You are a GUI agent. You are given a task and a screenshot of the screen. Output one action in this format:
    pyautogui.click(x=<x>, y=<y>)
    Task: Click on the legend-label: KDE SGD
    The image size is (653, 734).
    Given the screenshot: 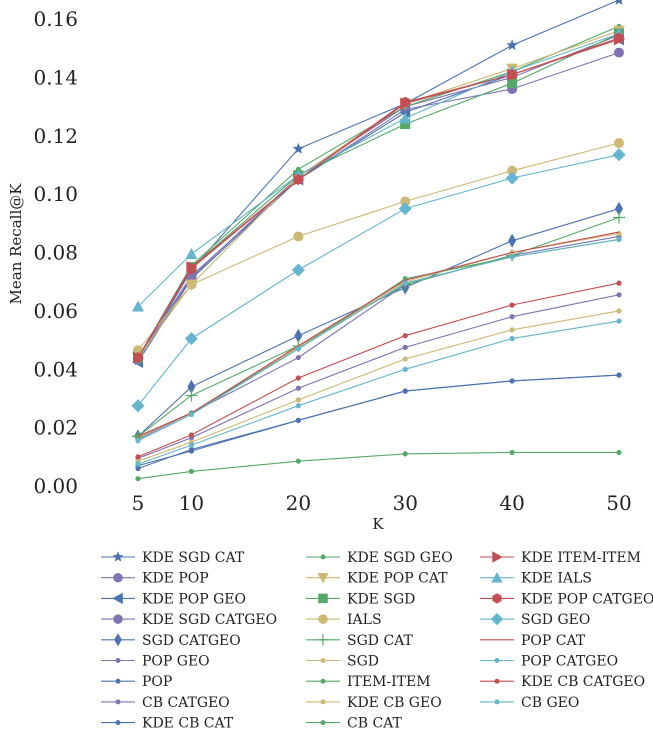 What is the action you would take?
    pyautogui.click(x=381, y=599)
    